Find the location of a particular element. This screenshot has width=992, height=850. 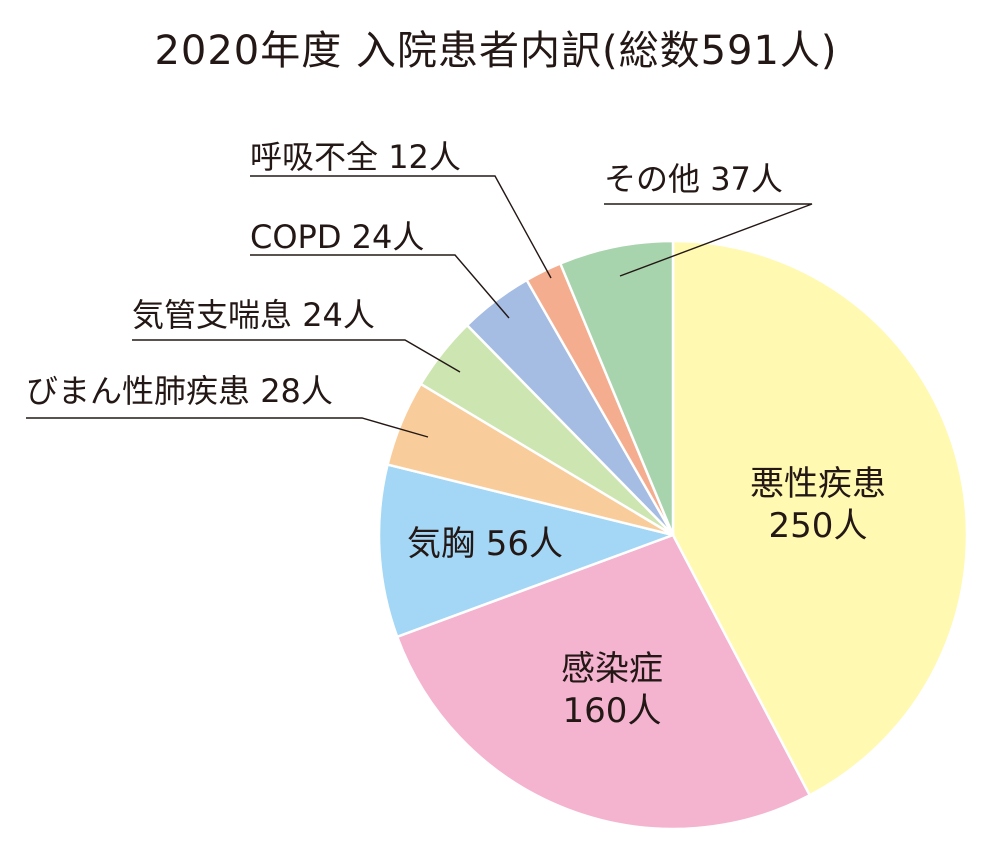

slice-1-value-label: 250人 is located at coordinates (818, 526).